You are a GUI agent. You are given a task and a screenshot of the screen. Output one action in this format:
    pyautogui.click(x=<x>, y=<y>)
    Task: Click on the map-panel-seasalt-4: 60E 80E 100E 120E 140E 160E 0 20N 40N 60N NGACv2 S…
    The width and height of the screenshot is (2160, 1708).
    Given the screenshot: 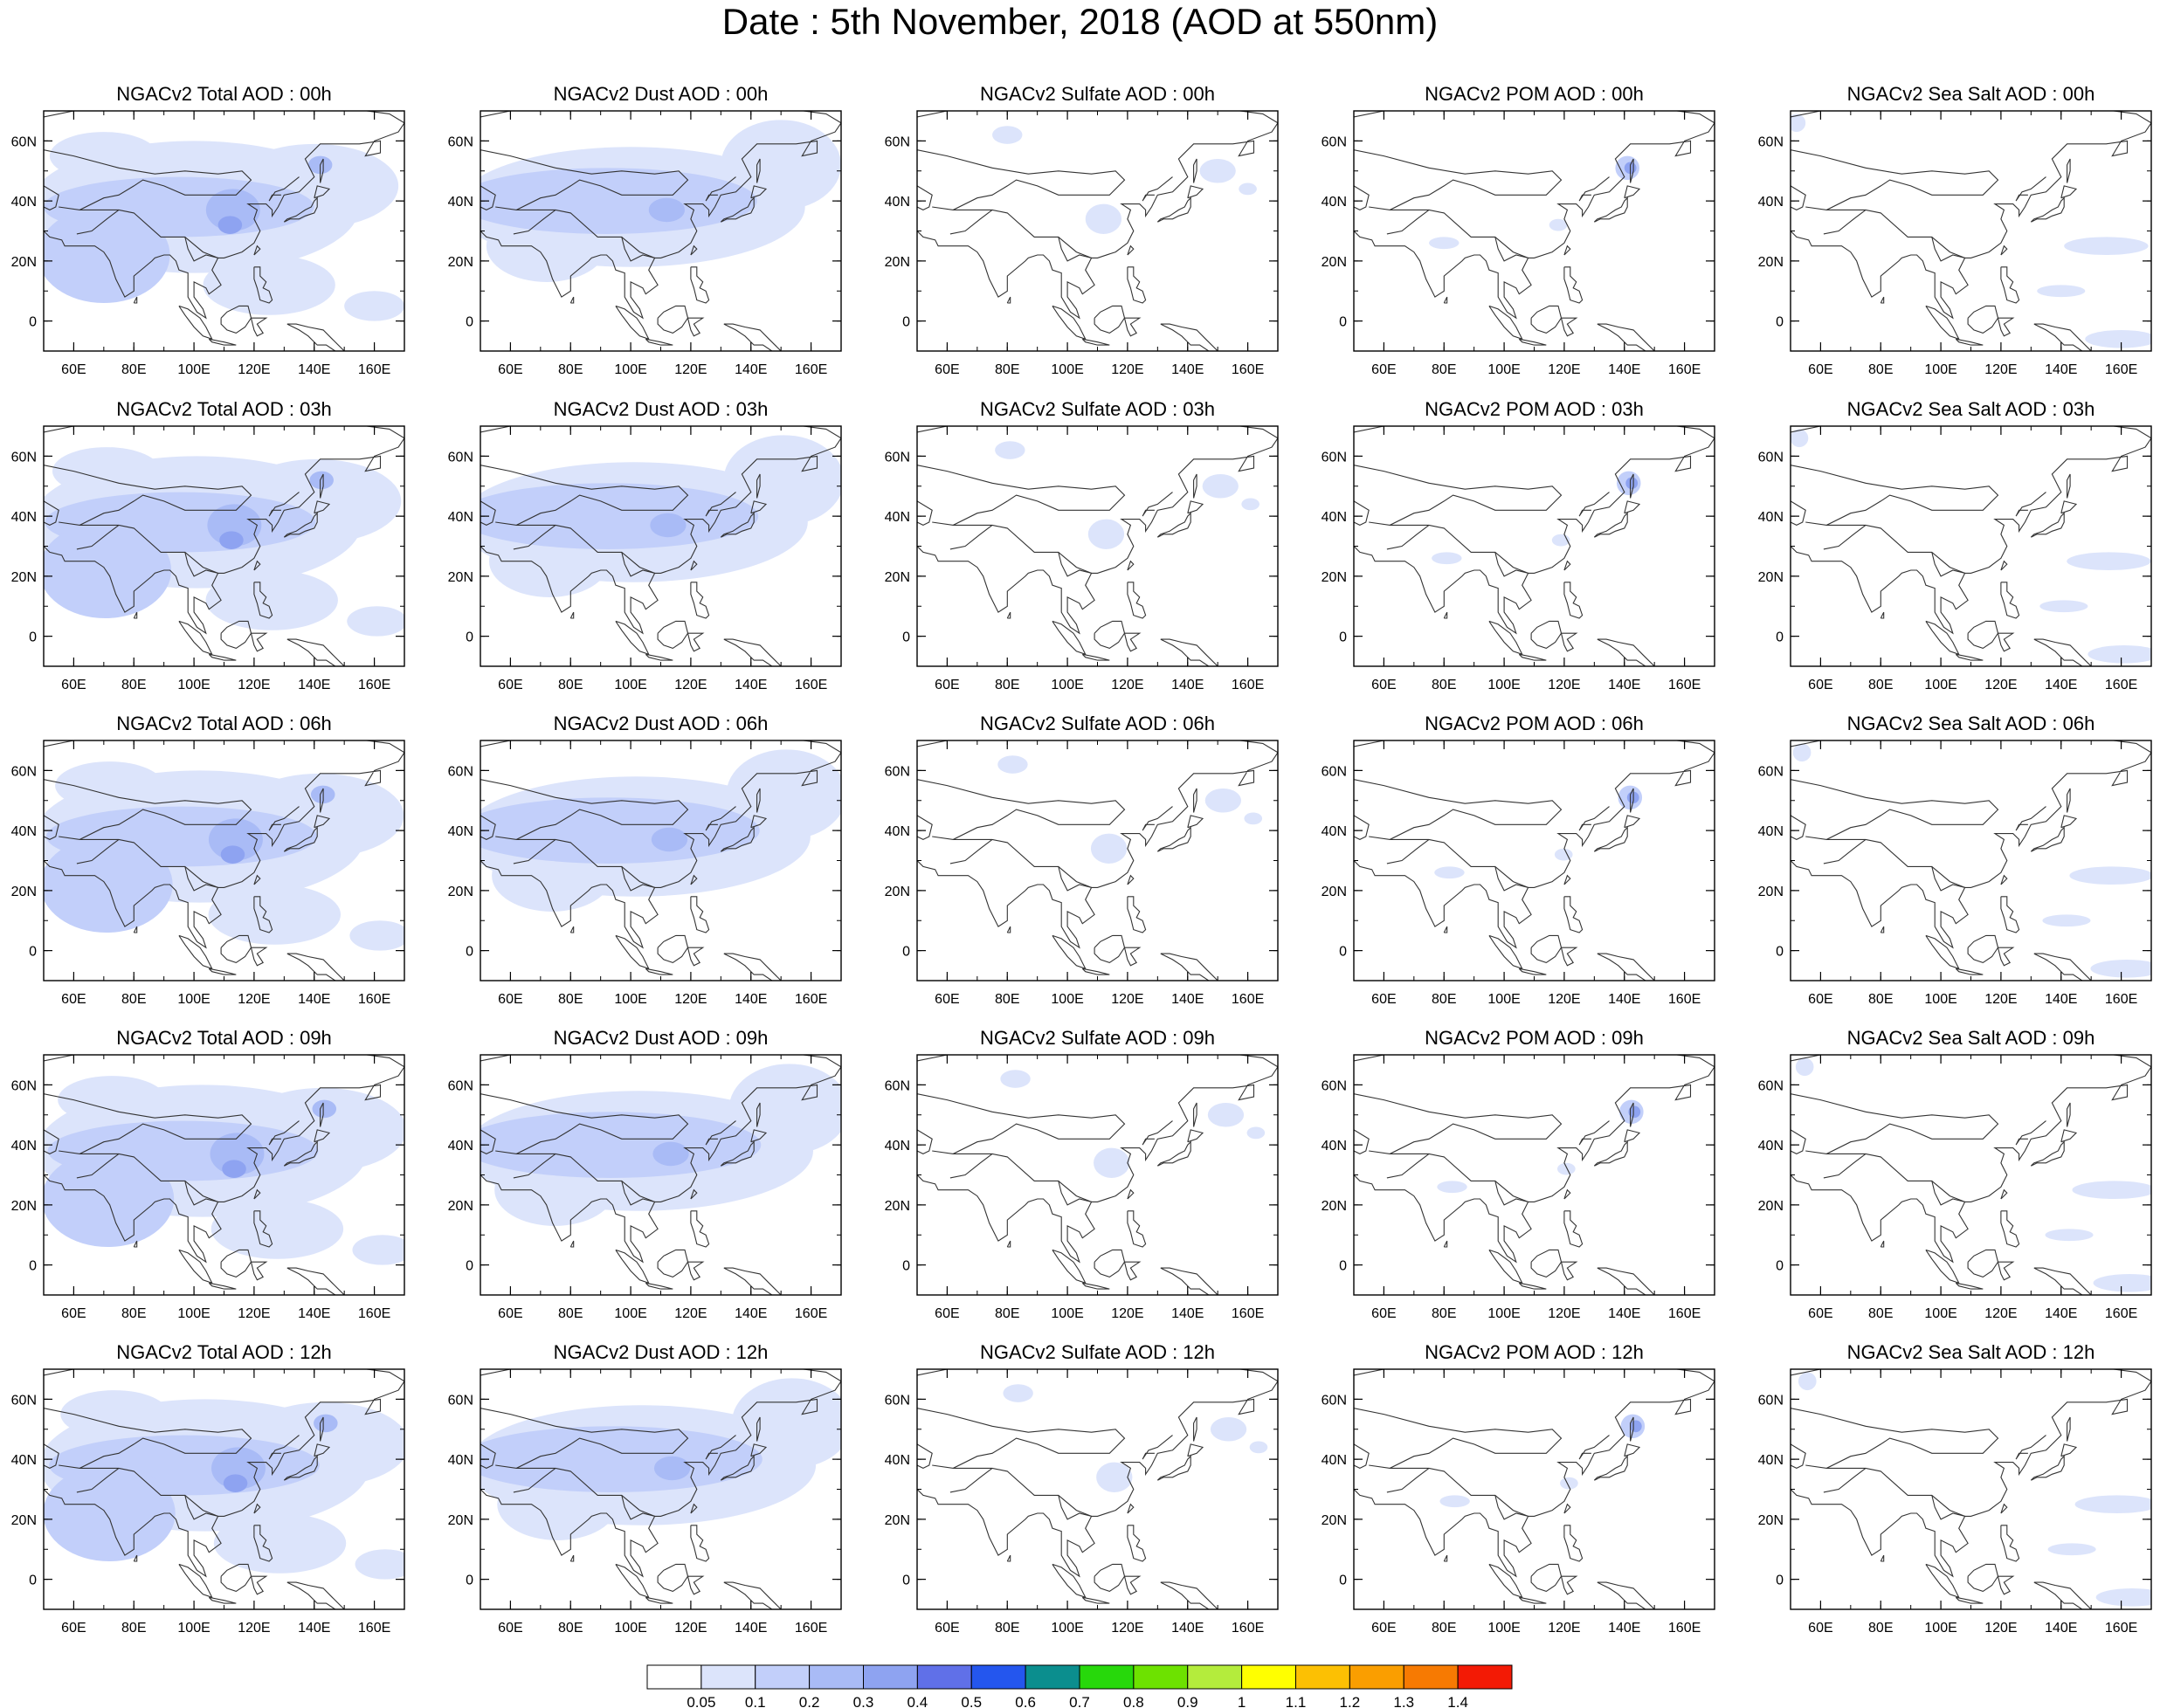 What is the action you would take?
    pyautogui.click(x=1955, y=1488)
    